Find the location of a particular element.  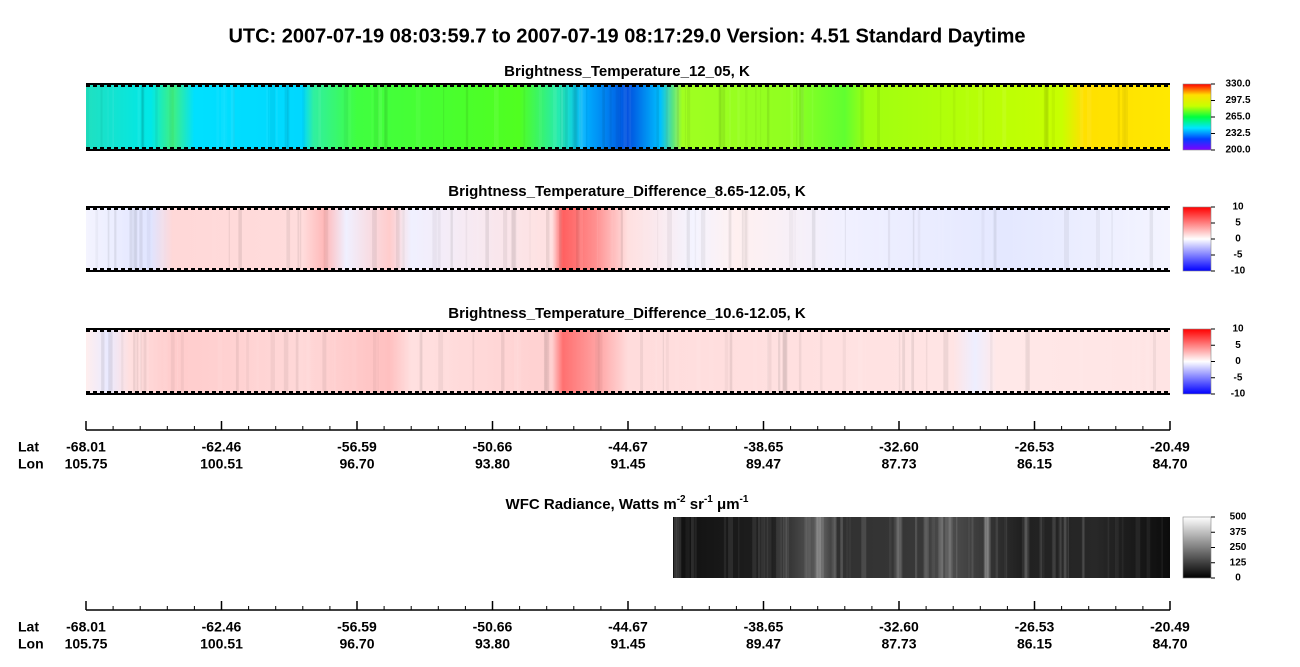

x-tick-label: 93.80 is located at coordinates (492, 644).